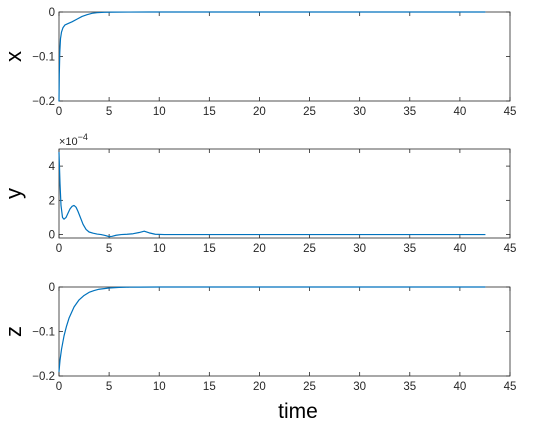  What do you see at coordinates (52, 201) in the screenshot?
I see `y-tick-label: 2` at bounding box center [52, 201].